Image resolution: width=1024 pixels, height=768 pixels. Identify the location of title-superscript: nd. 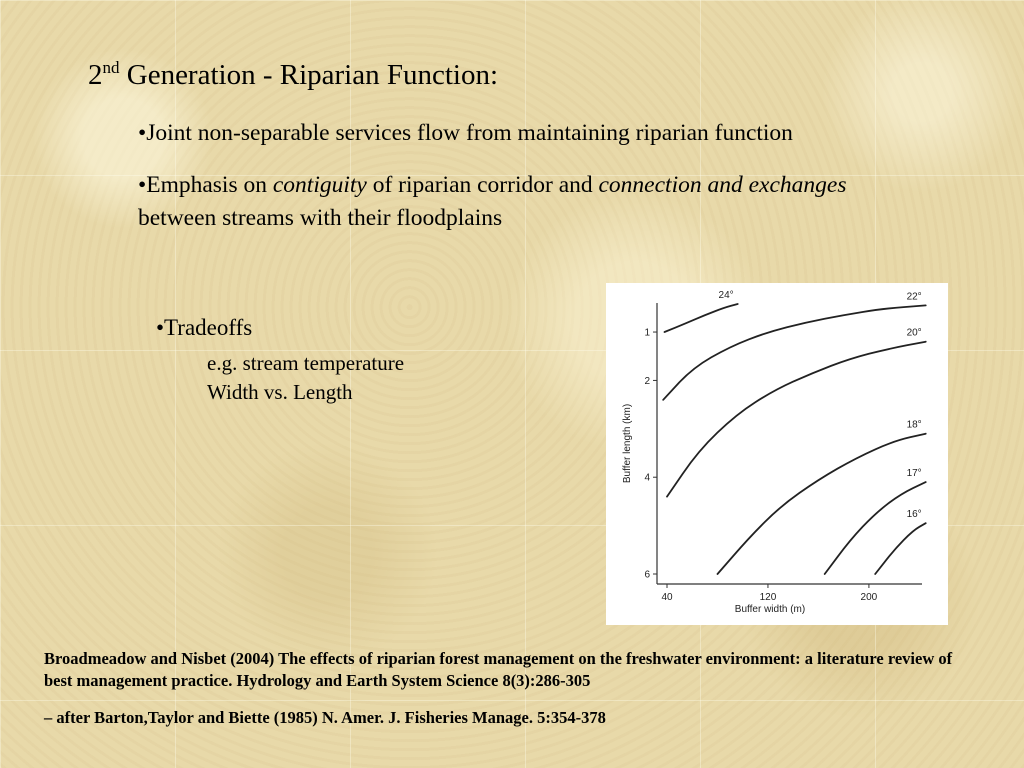
(111, 67).